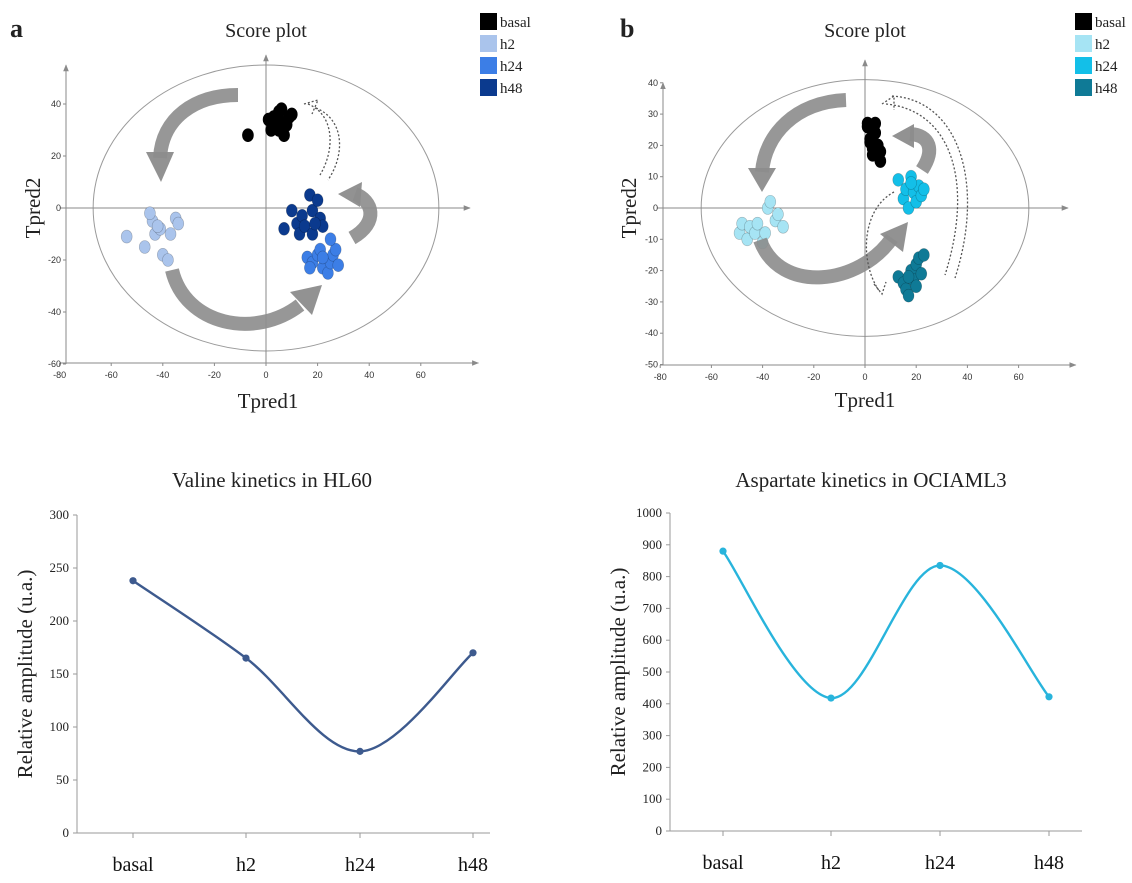 The image size is (1132, 883). I want to click on arrow-basal-to-h2-b-body, so click(801, 133).